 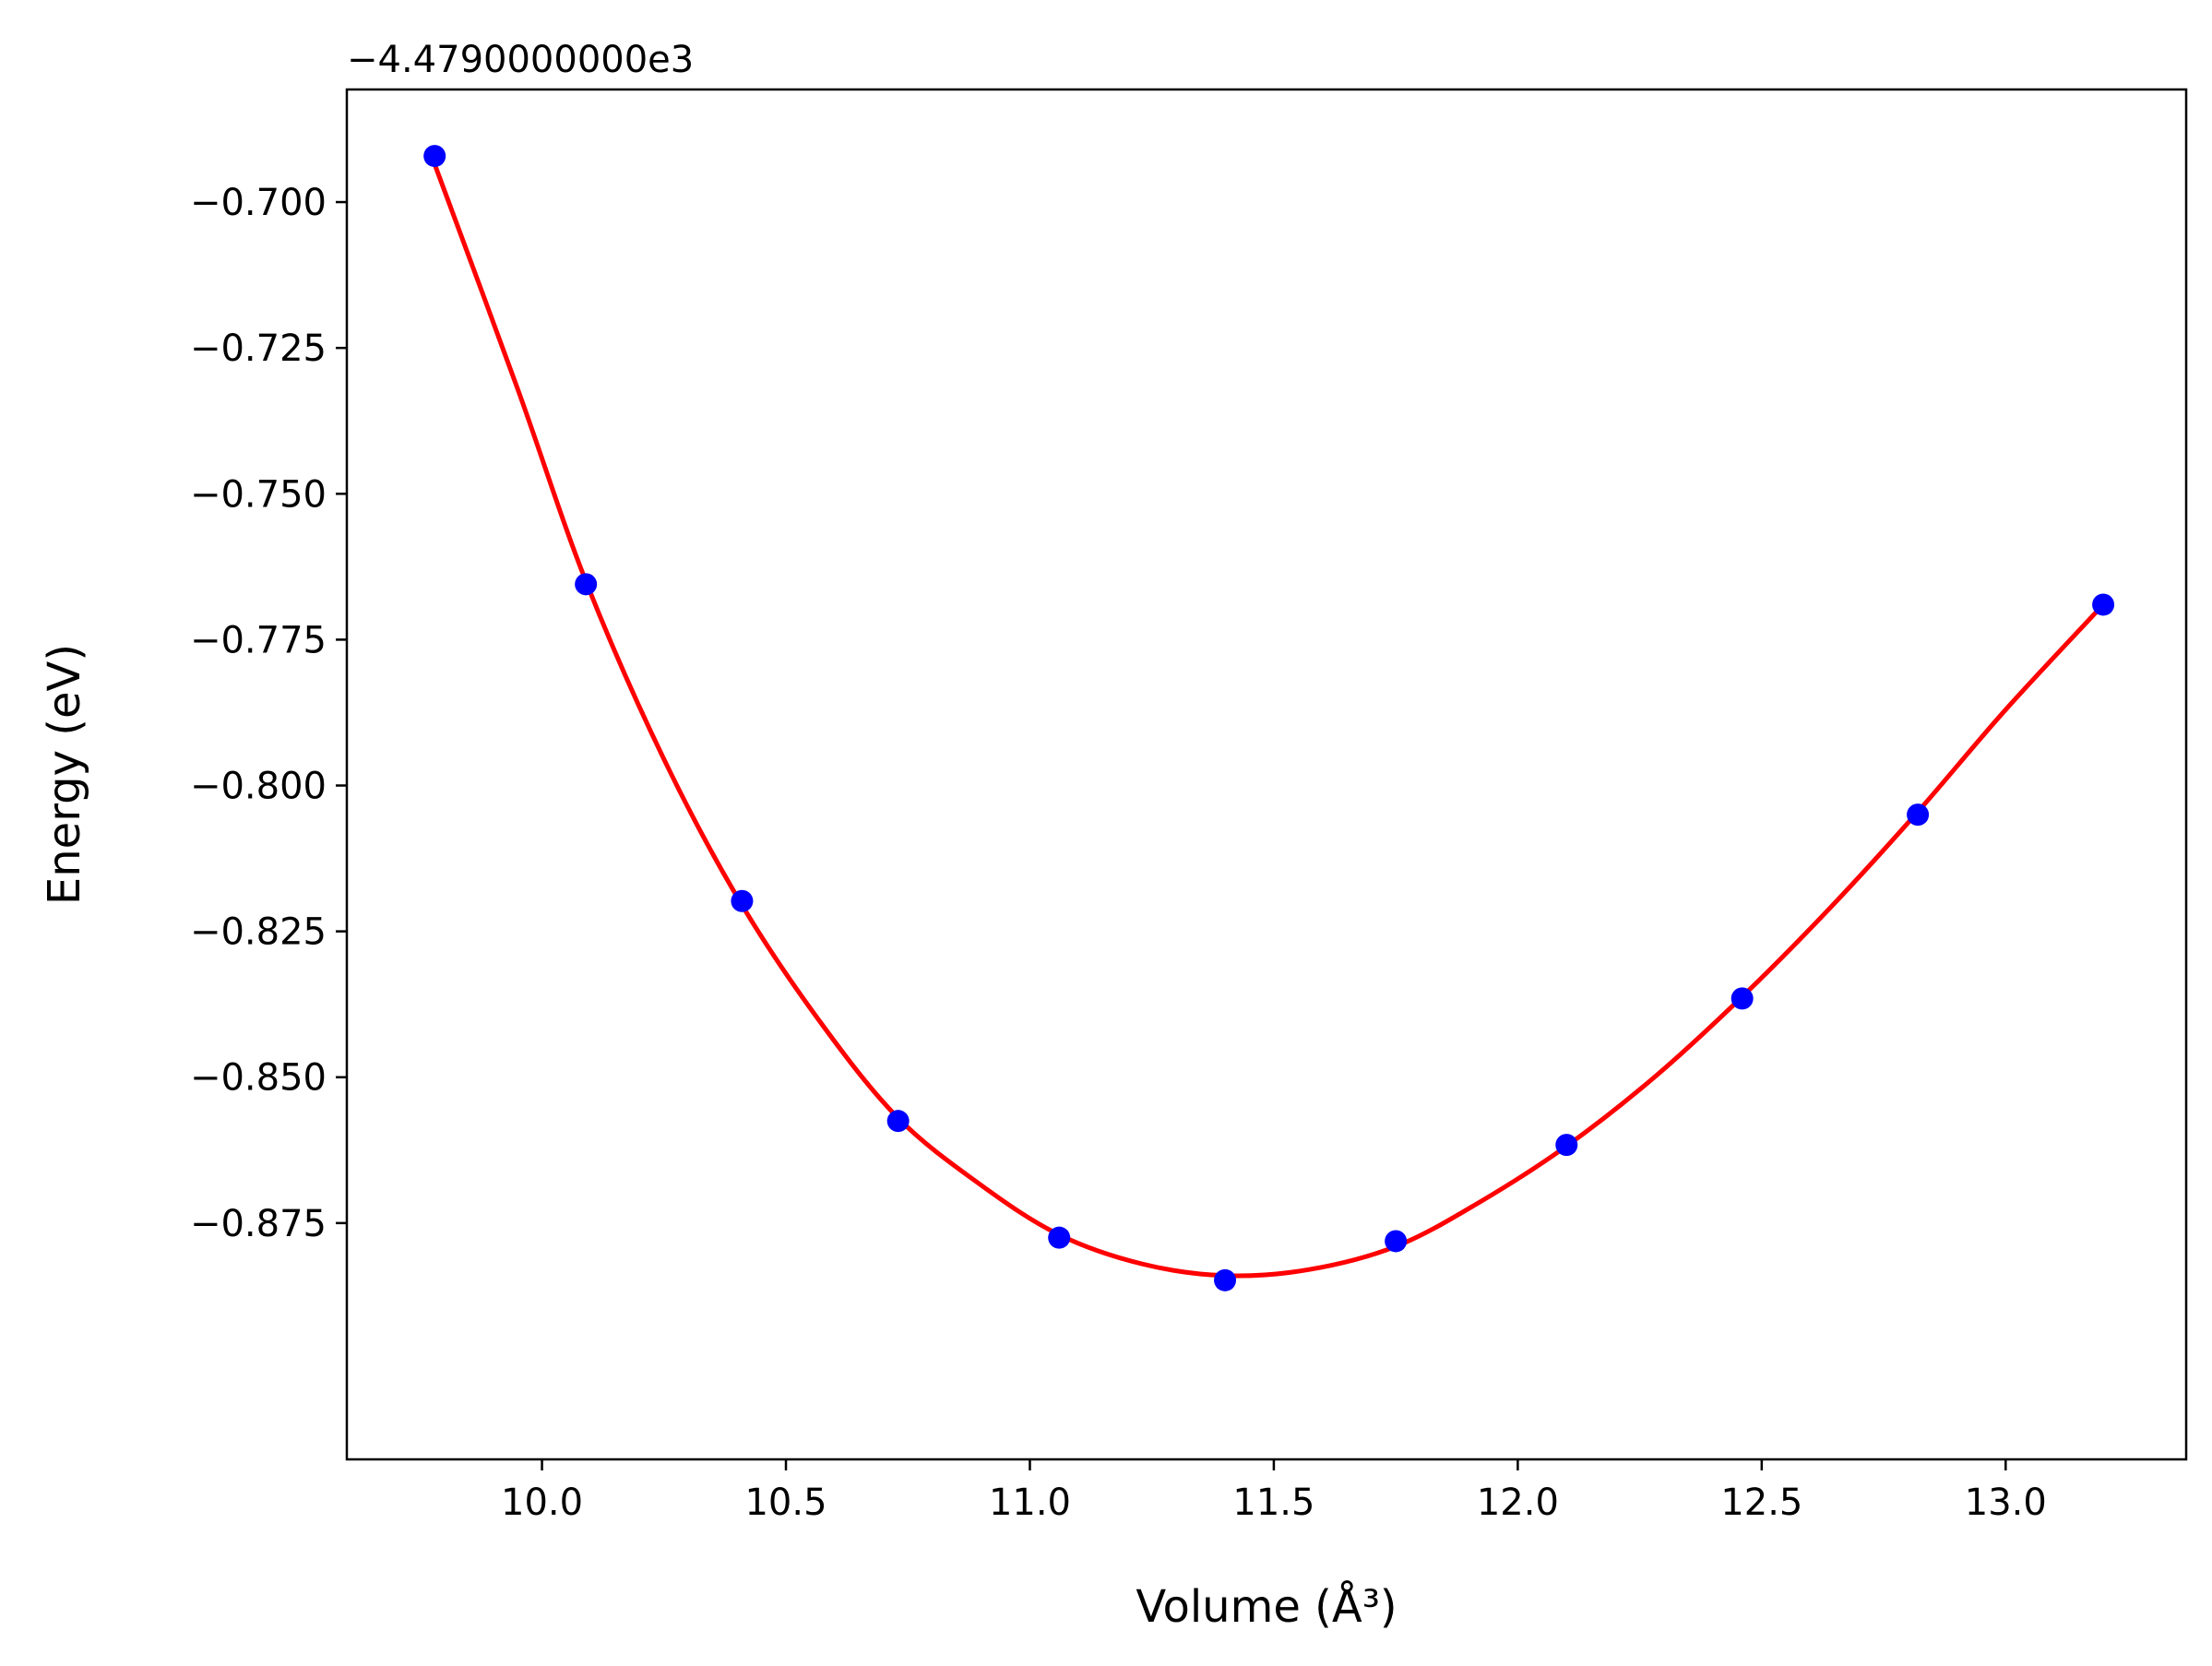 I want to click on y-tick-label: −0.825, so click(x=258, y=932).